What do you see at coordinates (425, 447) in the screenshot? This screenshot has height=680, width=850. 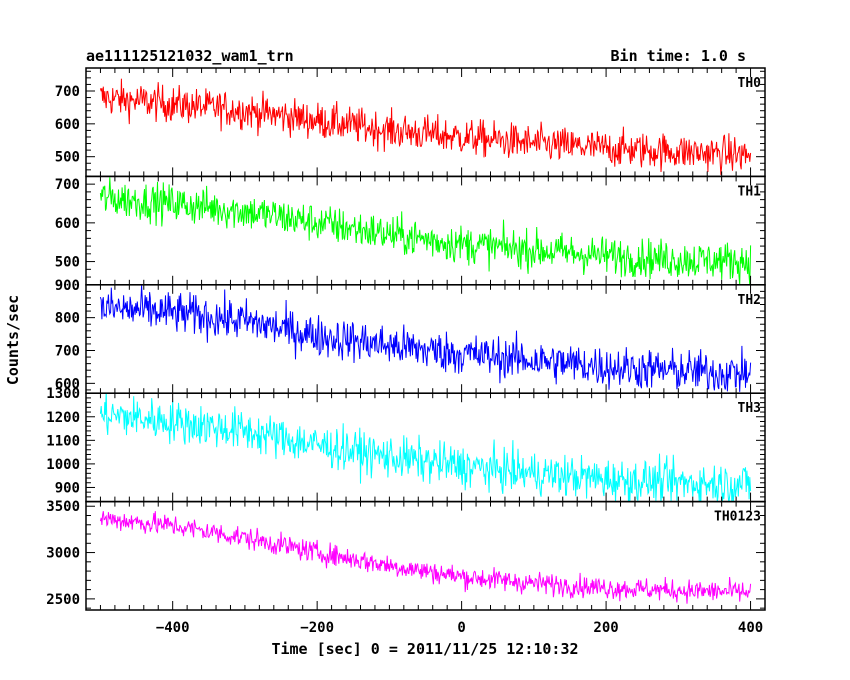 I see `series-line-th3` at bounding box center [425, 447].